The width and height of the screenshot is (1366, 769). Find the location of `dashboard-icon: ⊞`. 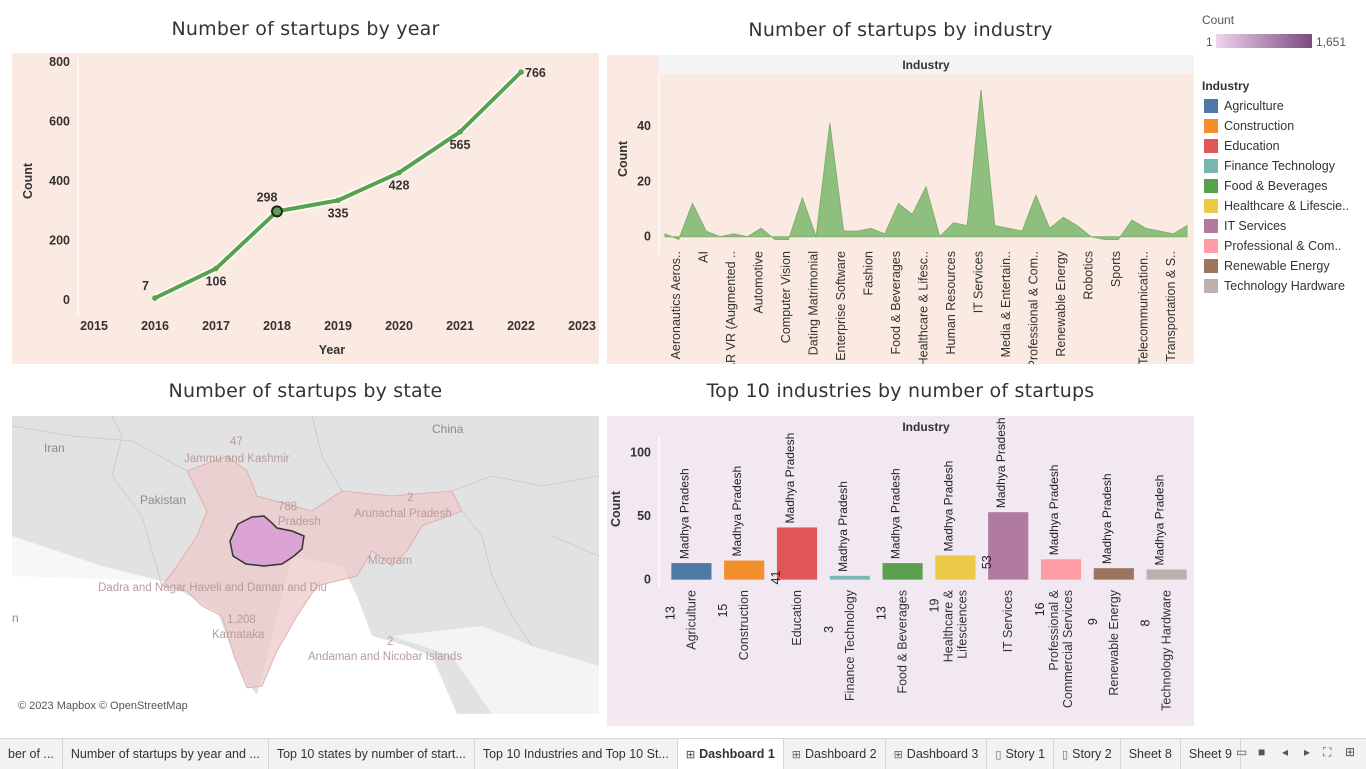

dashboard-icon: ⊞ is located at coordinates (690, 755).